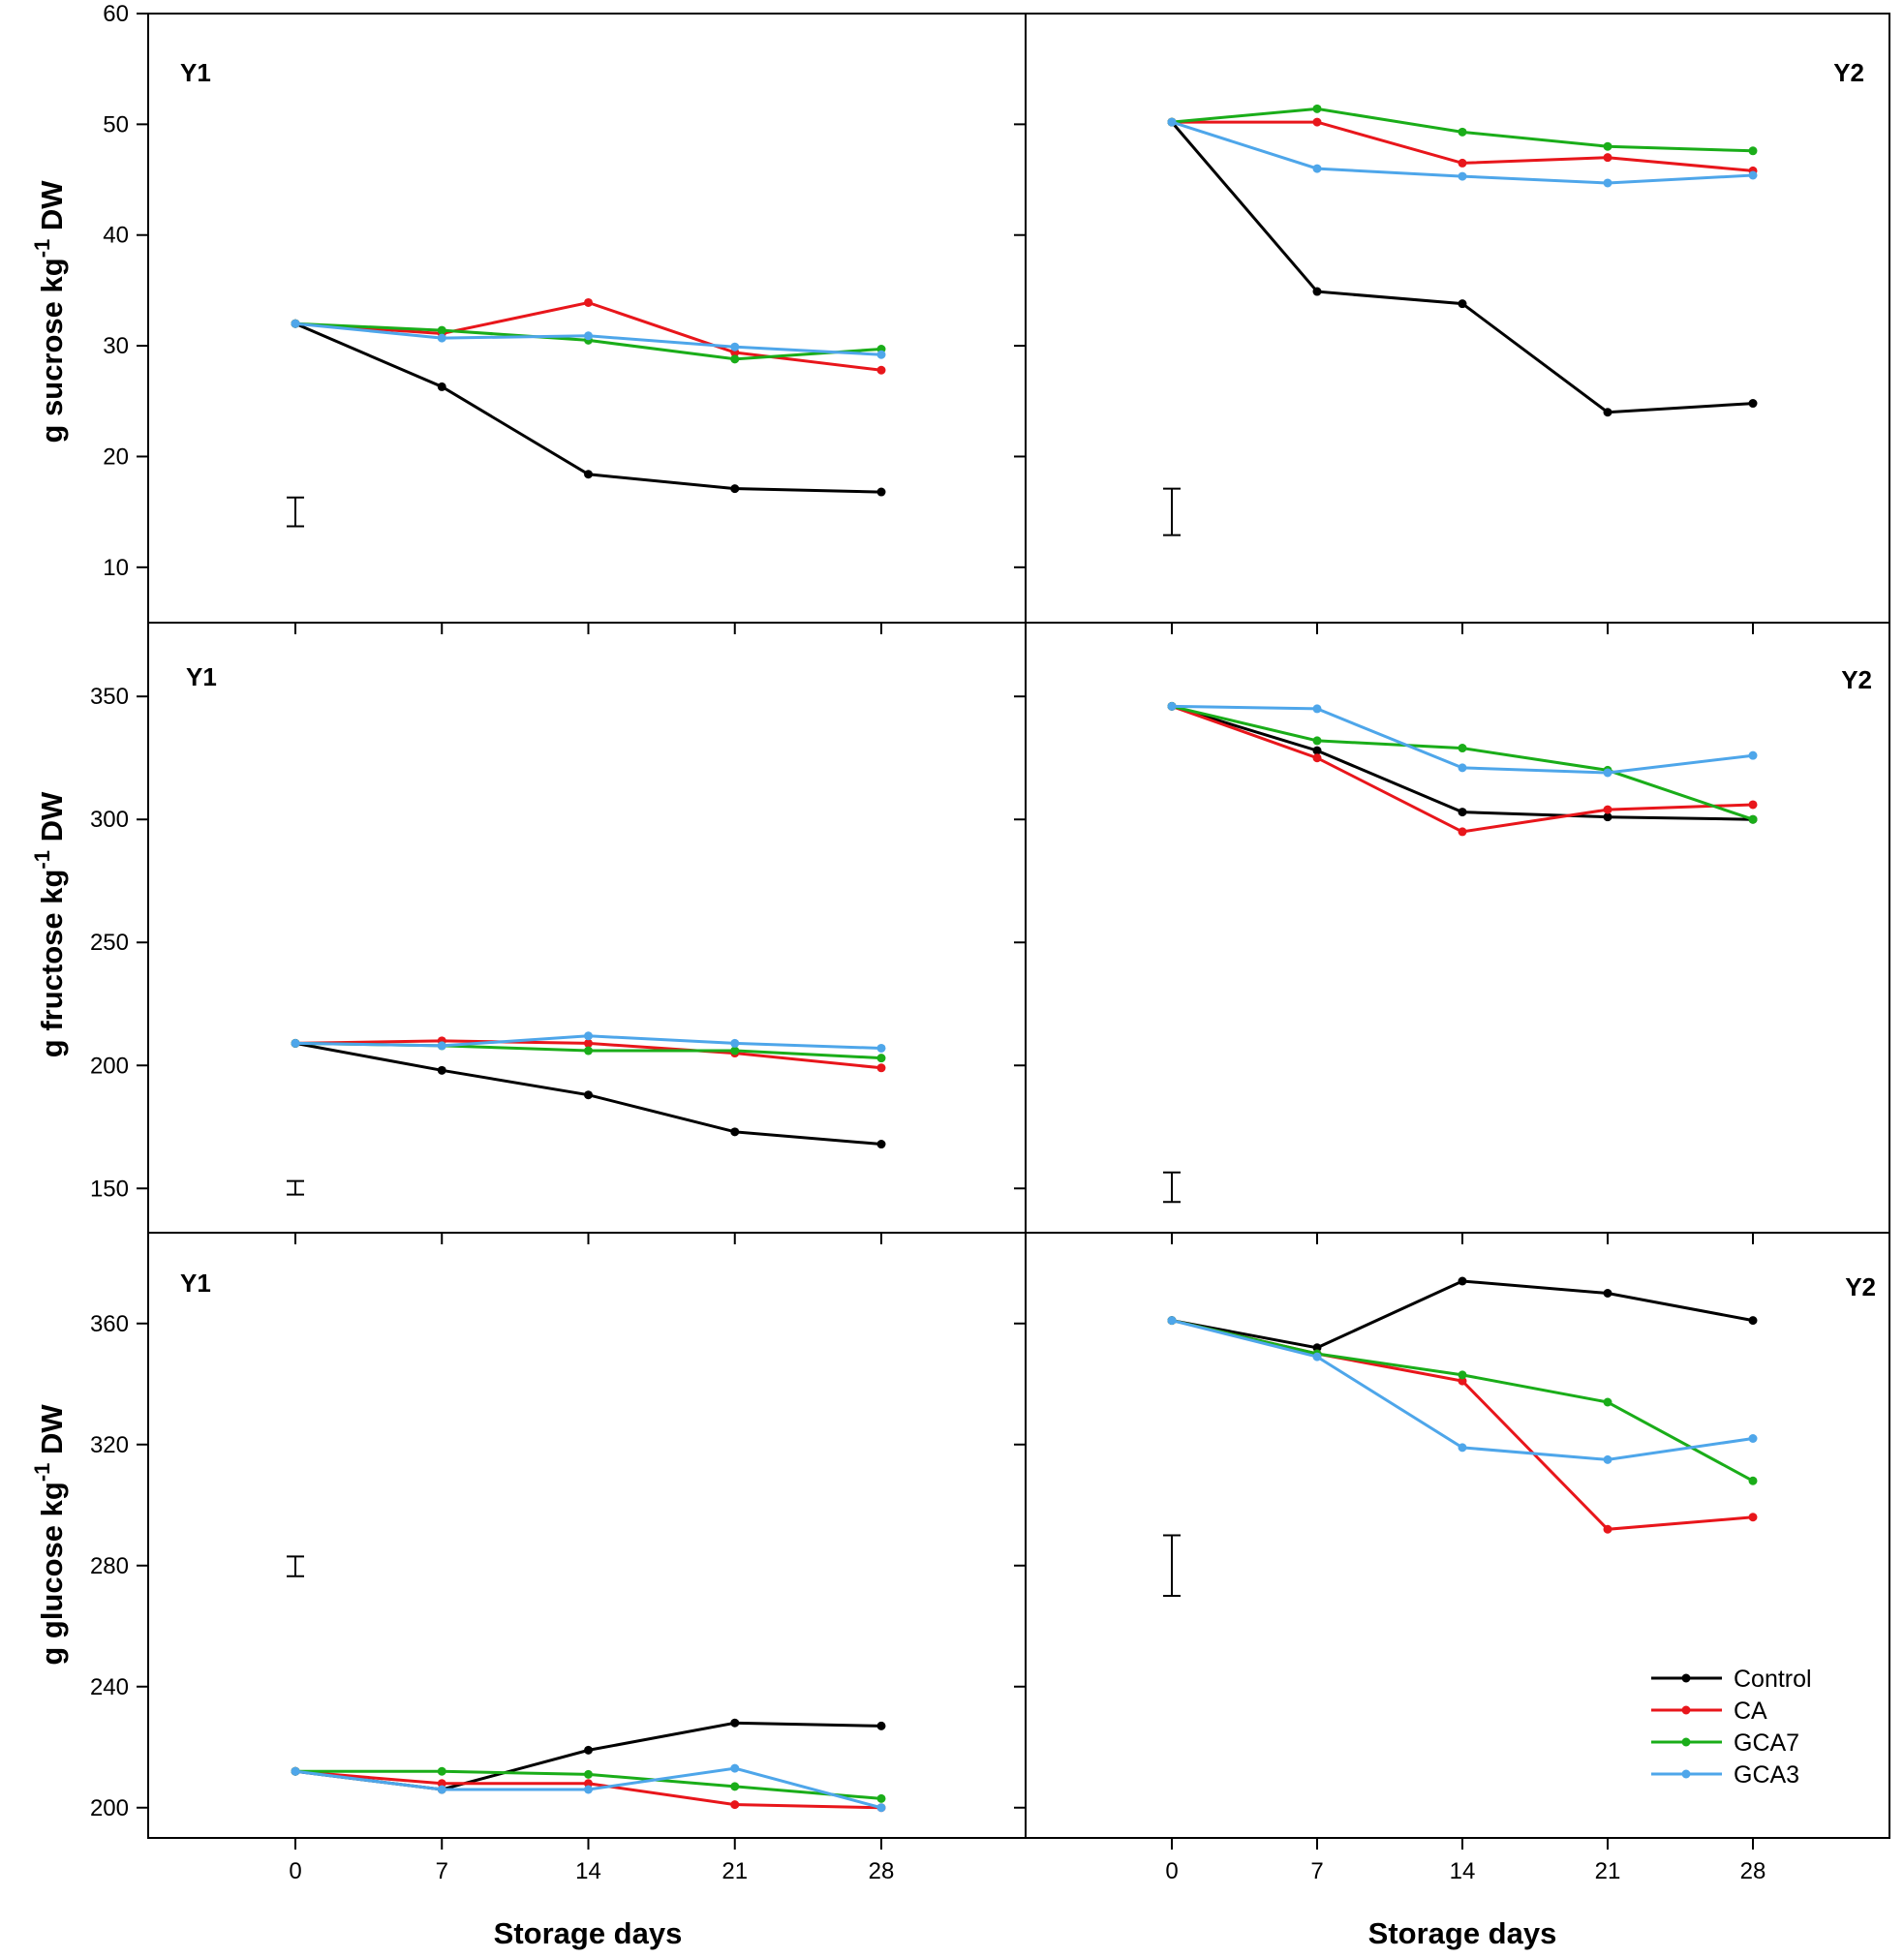 This screenshot has height=1958, width=1904. What do you see at coordinates (109, 1324) in the screenshot?
I see `y-tick-label: 360` at bounding box center [109, 1324].